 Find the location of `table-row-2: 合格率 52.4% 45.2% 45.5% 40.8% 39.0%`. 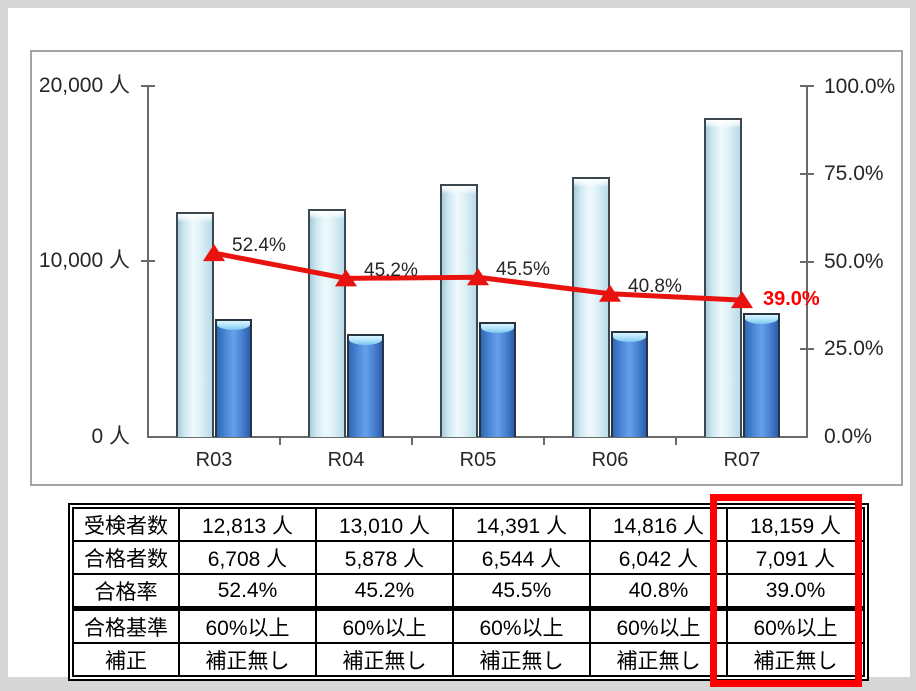

table-row-2: 合格率 52.4% 45.2% 45.5% 40.8% 39.0% is located at coordinates (468, 591).